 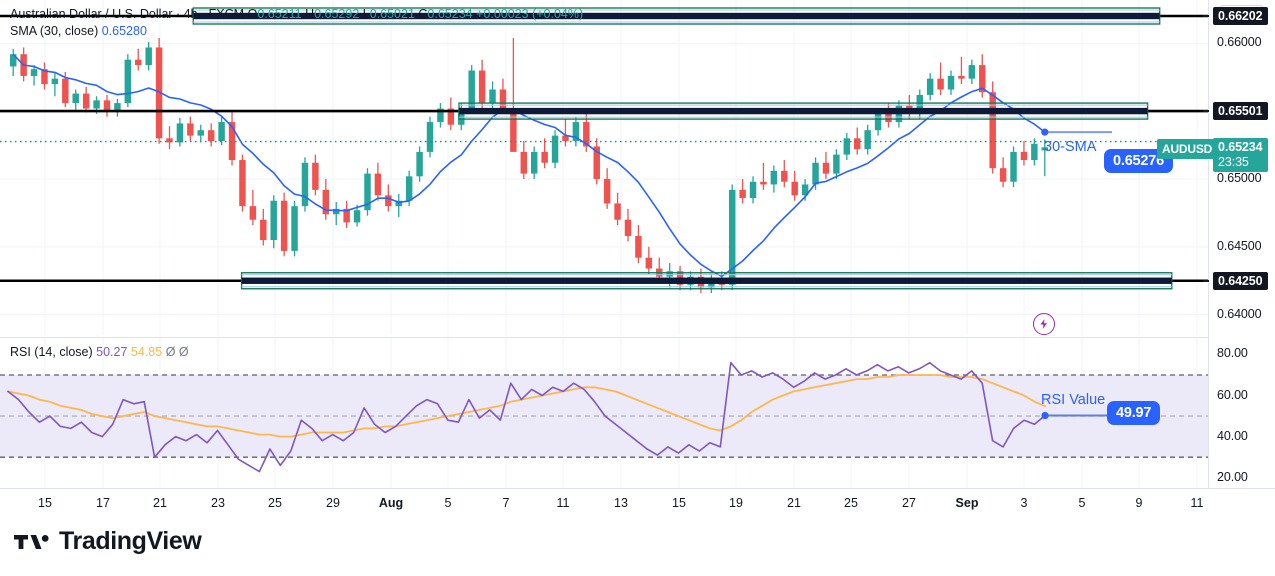 What do you see at coordinates (51, 352) in the screenshot?
I see `rsi-legend-label: RSI (14, close)` at bounding box center [51, 352].